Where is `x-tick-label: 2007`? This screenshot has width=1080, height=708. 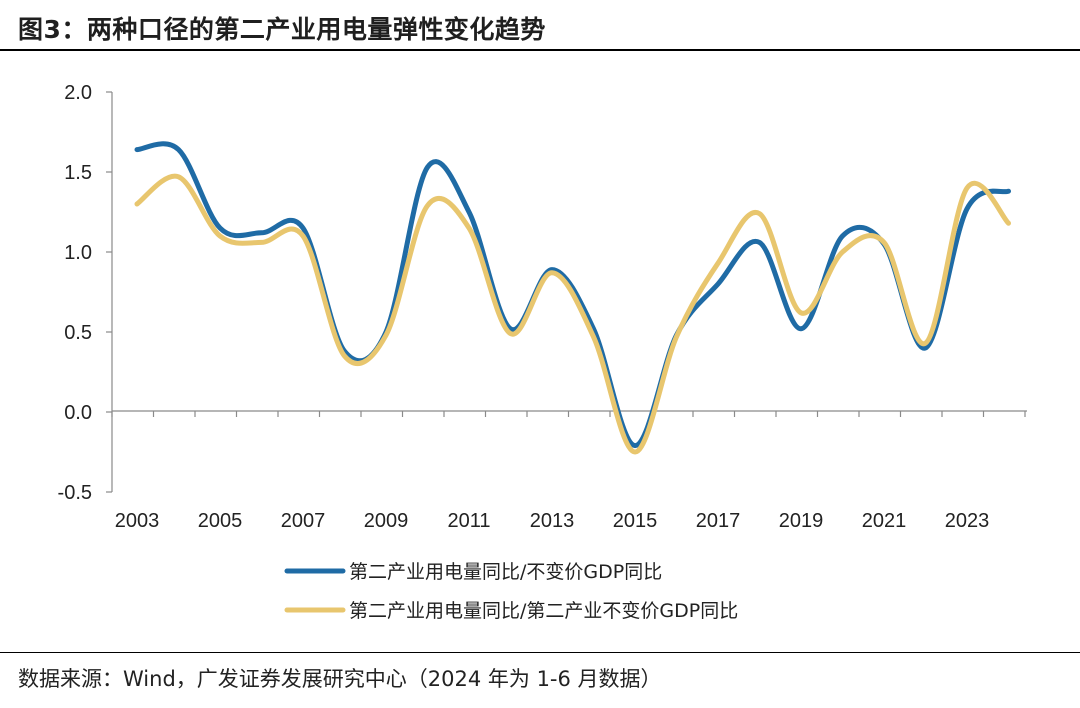 x-tick-label: 2007 is located at coordinates (303, 521).